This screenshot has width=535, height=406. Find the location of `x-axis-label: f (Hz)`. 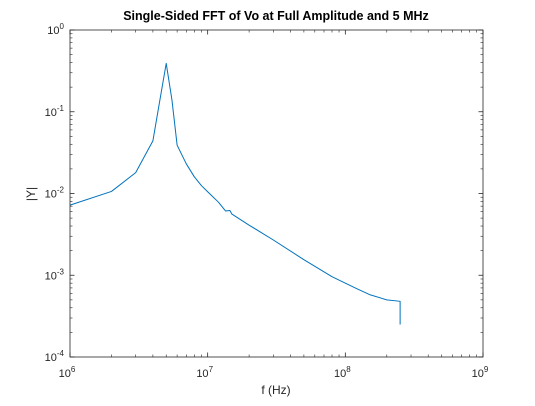

x-axis-label: f (Hz) is located at coordinates (275, 390).